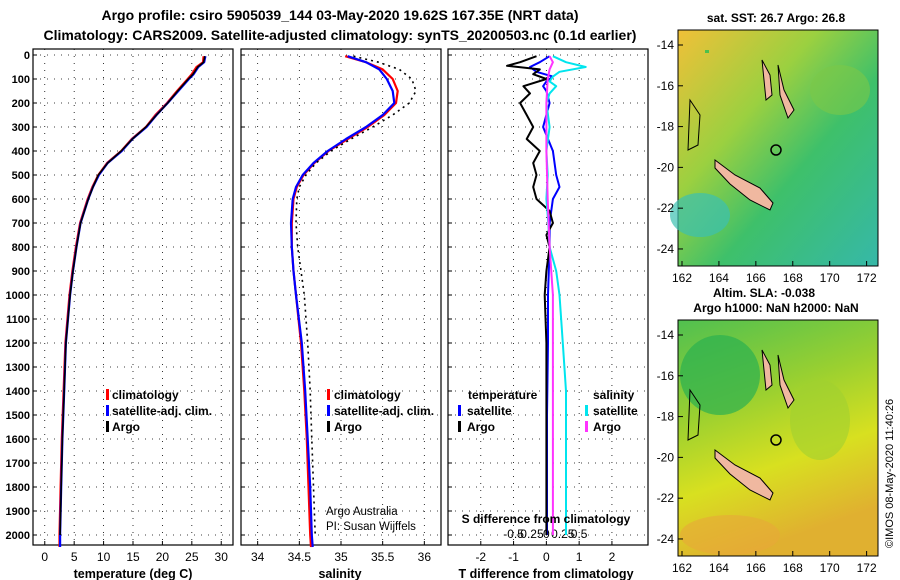 Image resolution: width=900 pixels, height=580 pixels. I want to click on map-y-tick-label: -22, so click(666, 208).